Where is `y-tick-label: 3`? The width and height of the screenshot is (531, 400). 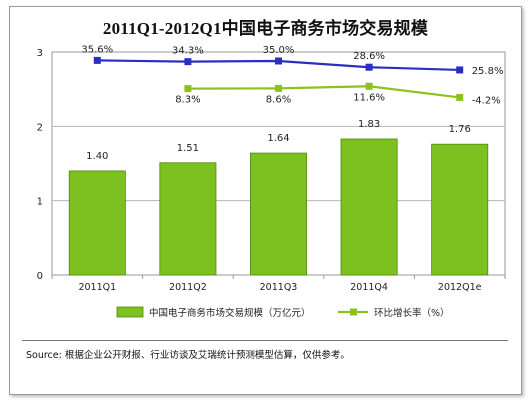
y-tick-label: 3 is located at coordinates (40, 53).